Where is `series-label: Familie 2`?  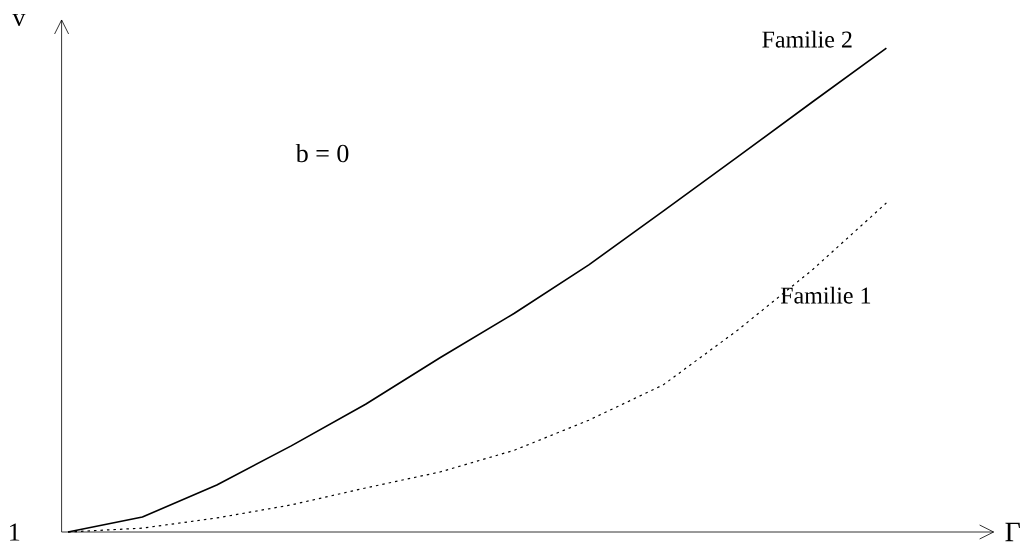
series-label: Familie 2 is located at coordinates (807, 39).